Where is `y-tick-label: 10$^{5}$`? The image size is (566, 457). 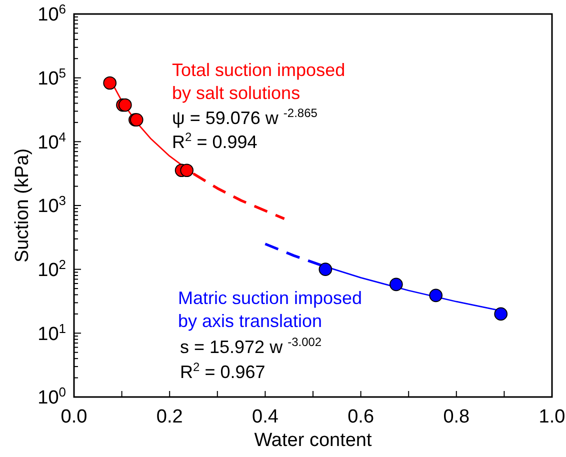 y-tick-label: 10$^{5}$ is located at coordinates (52, 77).